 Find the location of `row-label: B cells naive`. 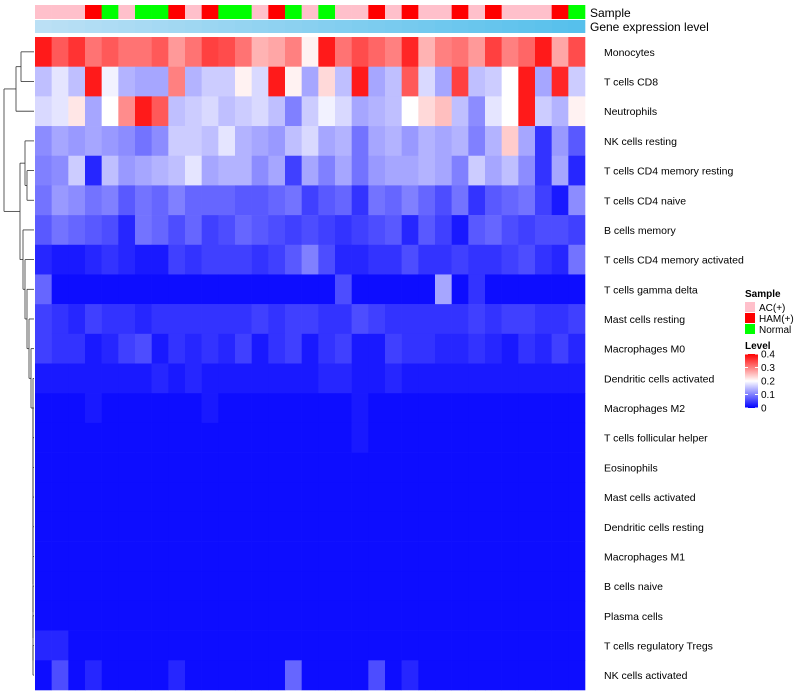

row-label: B cells naive is located at coordinates (633, 587).